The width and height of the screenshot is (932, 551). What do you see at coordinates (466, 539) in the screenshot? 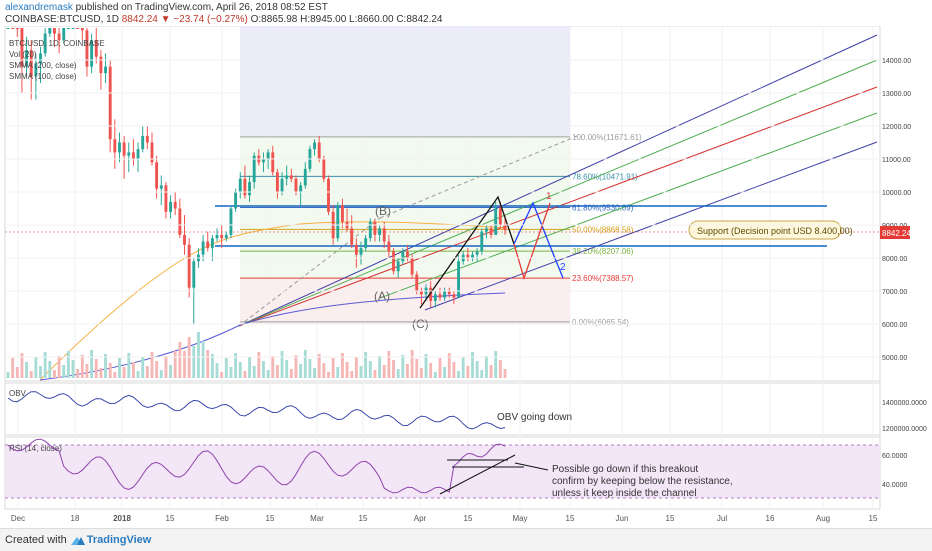
I see `footer-bar: Created with TradingView` at bounding box center [466, 539].